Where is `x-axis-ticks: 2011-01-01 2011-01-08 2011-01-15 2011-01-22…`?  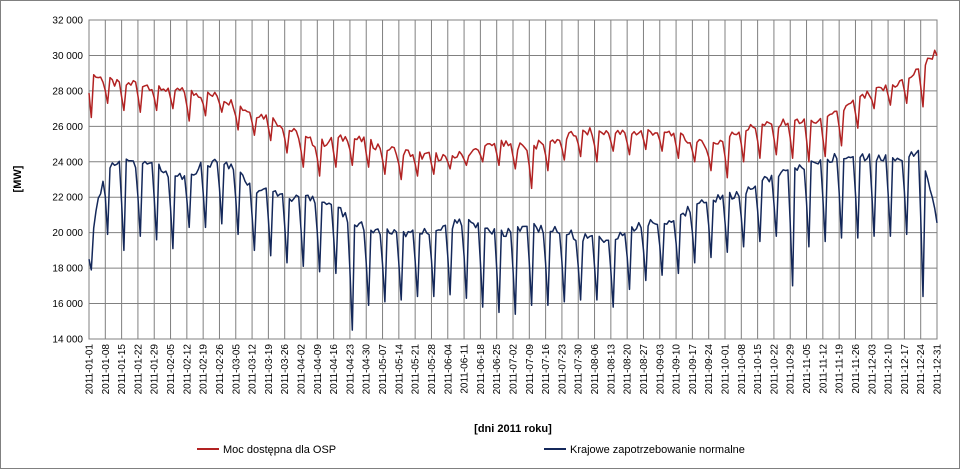 x-axis-ticks: 2011-01-01 2011-01-08 2011-01-15 2011-01-22… is located at coordinates (514, 369).